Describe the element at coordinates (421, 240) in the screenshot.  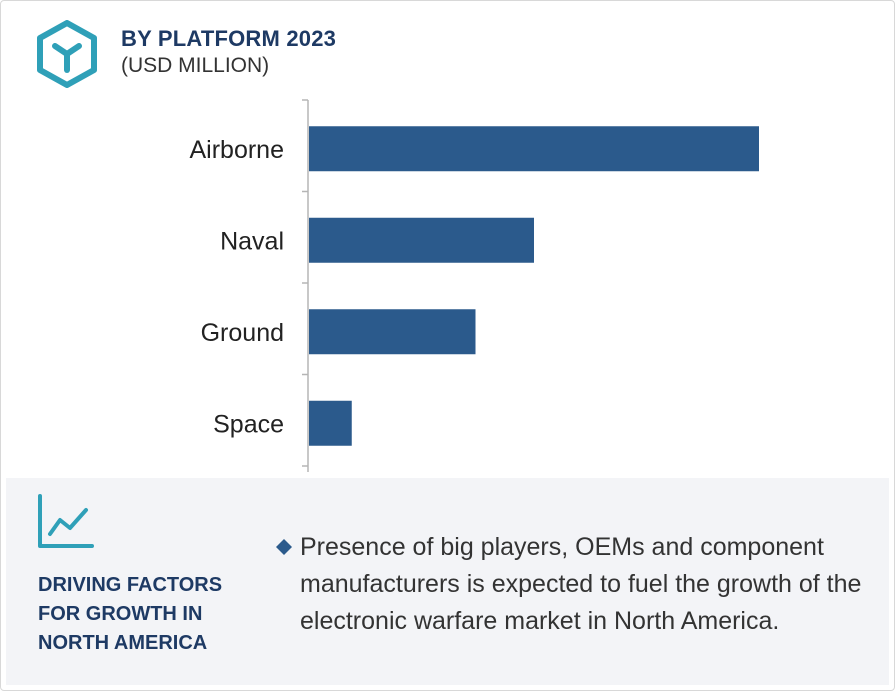
I see `bar-naval` at that location.